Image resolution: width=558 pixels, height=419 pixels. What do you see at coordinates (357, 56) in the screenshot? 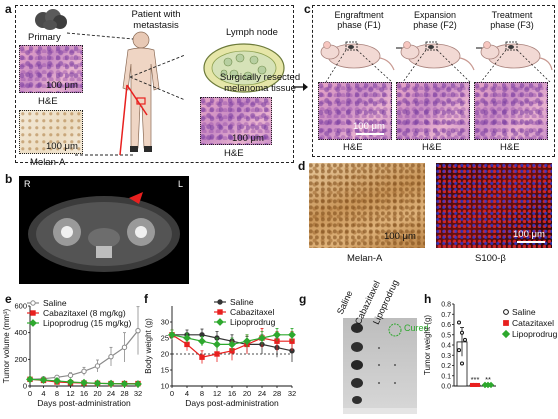
I see `mouse-f1` at bounding box center [357, 56].